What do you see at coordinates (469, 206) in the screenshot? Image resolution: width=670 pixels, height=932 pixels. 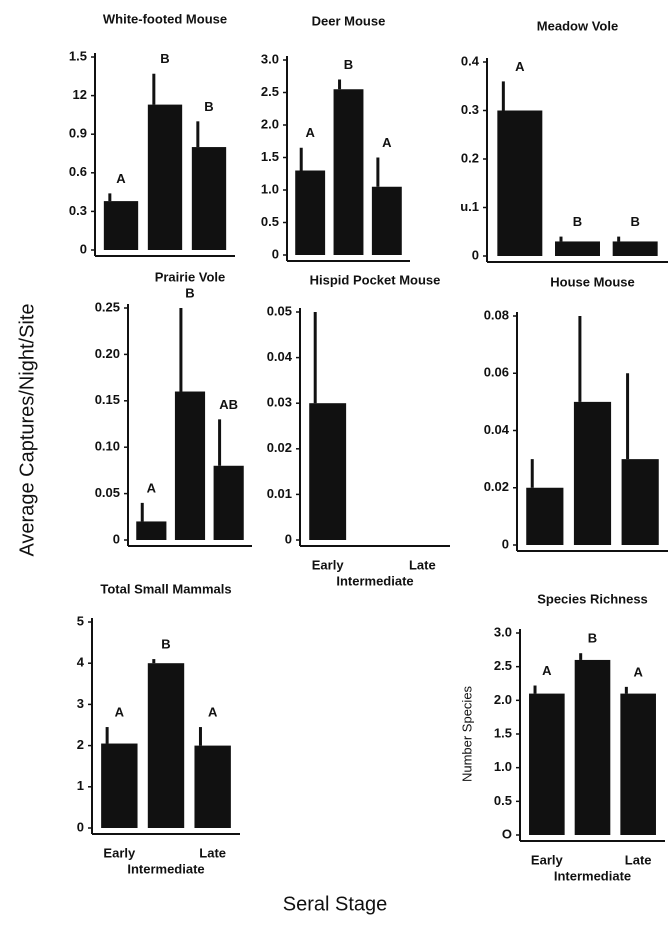 I see `y-tick-label: u.1` at bounding box center [469, 206].